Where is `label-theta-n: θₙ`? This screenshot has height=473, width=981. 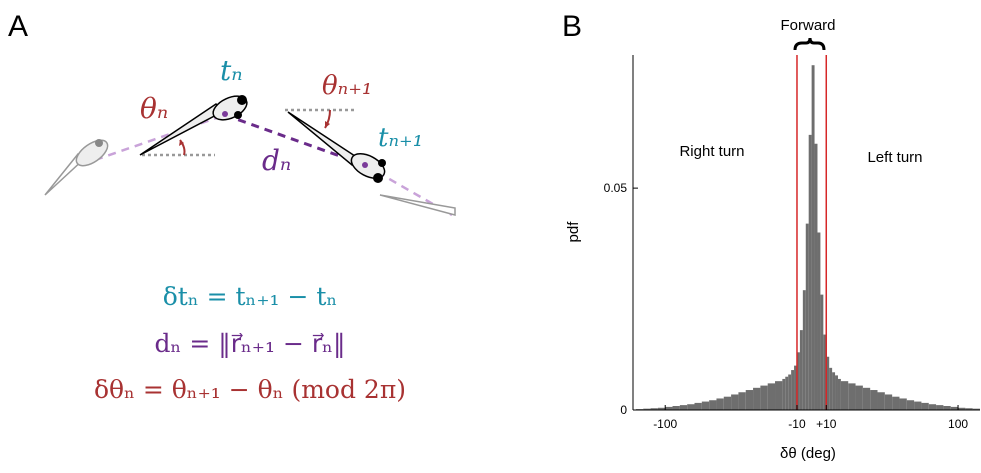
label-theta-n: θₙ is located at coordinates (154, 108).